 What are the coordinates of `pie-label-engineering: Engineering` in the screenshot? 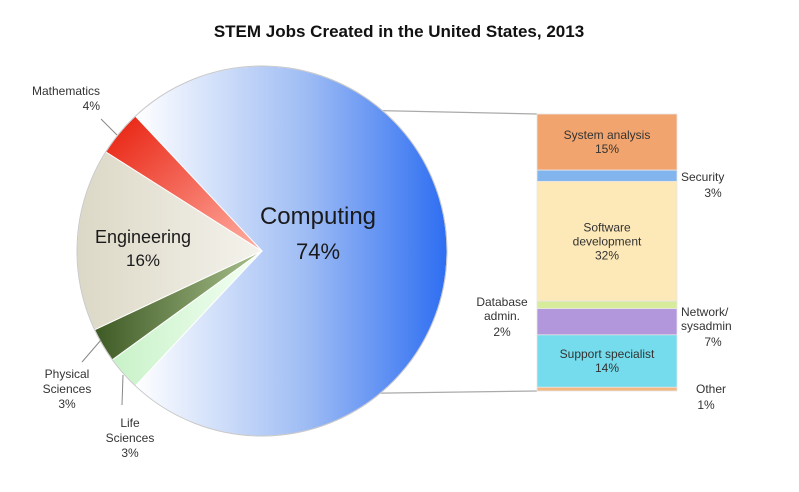 It's located at (143, 237).